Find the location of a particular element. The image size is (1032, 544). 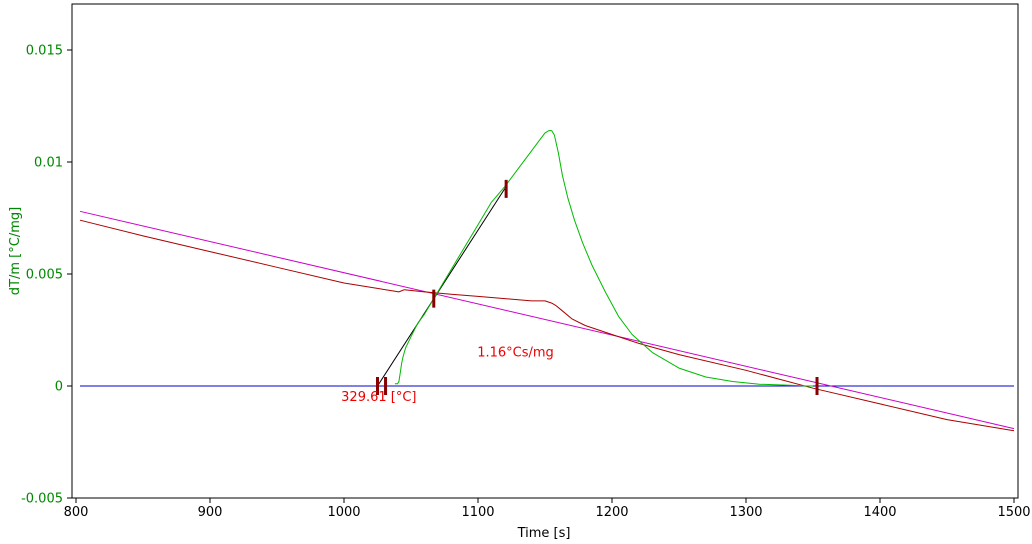

annotation-label: 329.61 [°C] is located at coordinates (378, 397).